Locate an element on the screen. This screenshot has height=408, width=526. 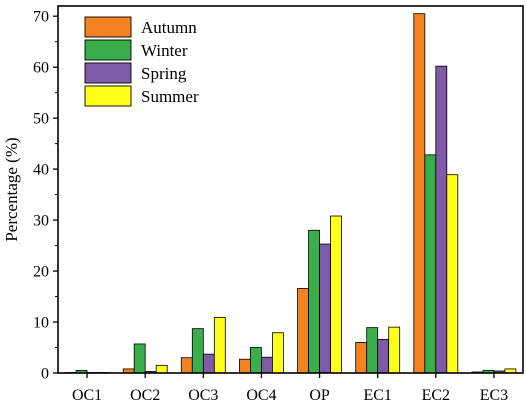
bar-summer-op is located at coordinates (336, 294).